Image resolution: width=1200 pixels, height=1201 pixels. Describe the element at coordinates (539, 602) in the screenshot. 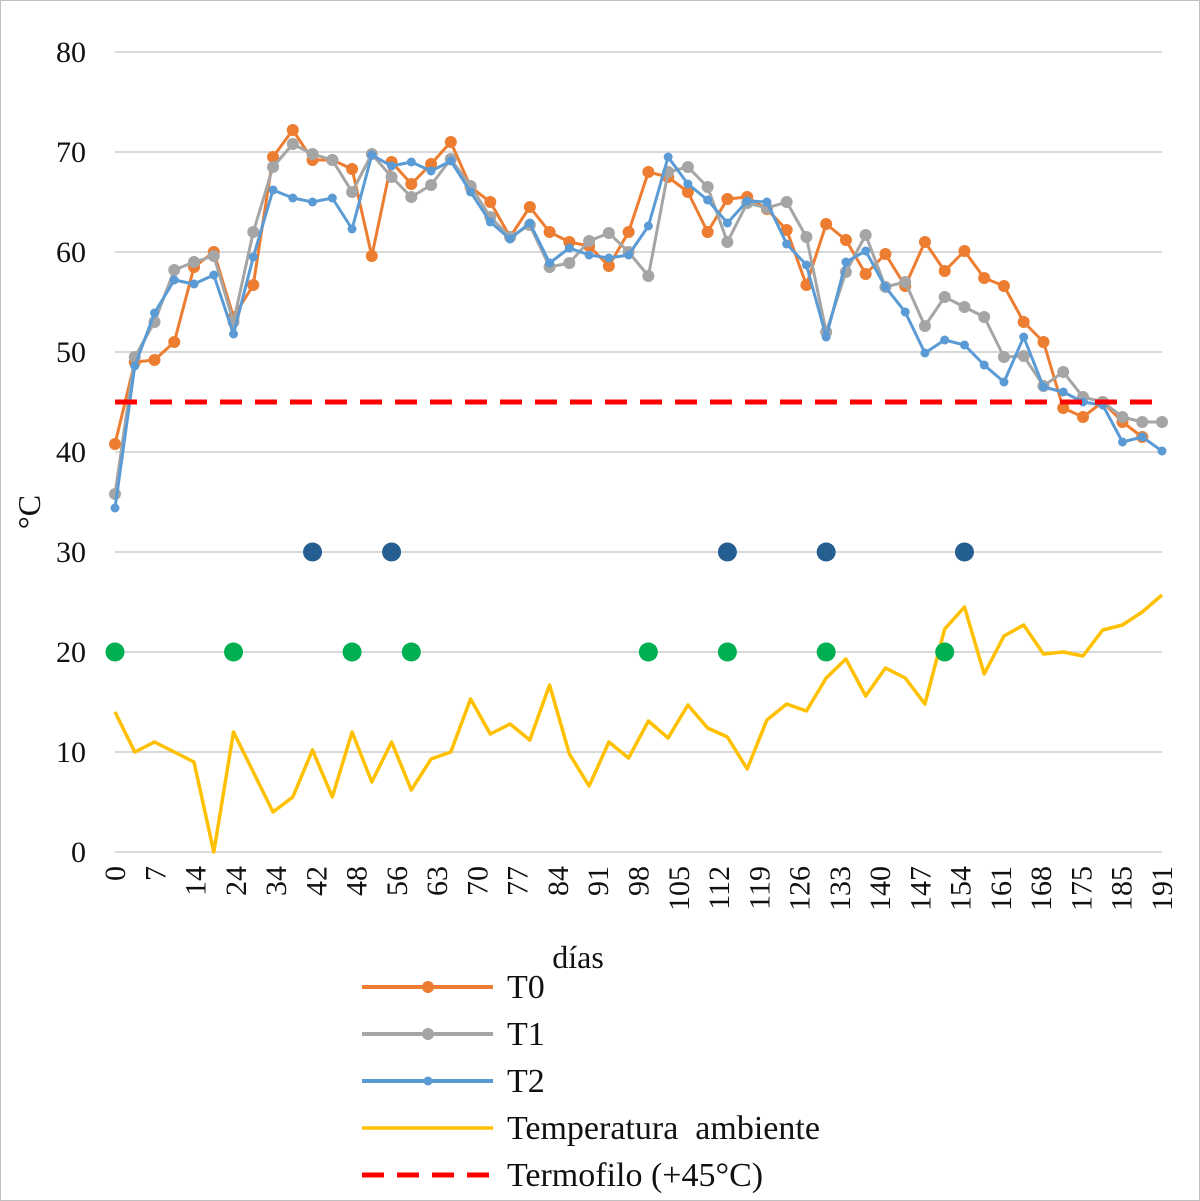

I see `event-markers` at that location.